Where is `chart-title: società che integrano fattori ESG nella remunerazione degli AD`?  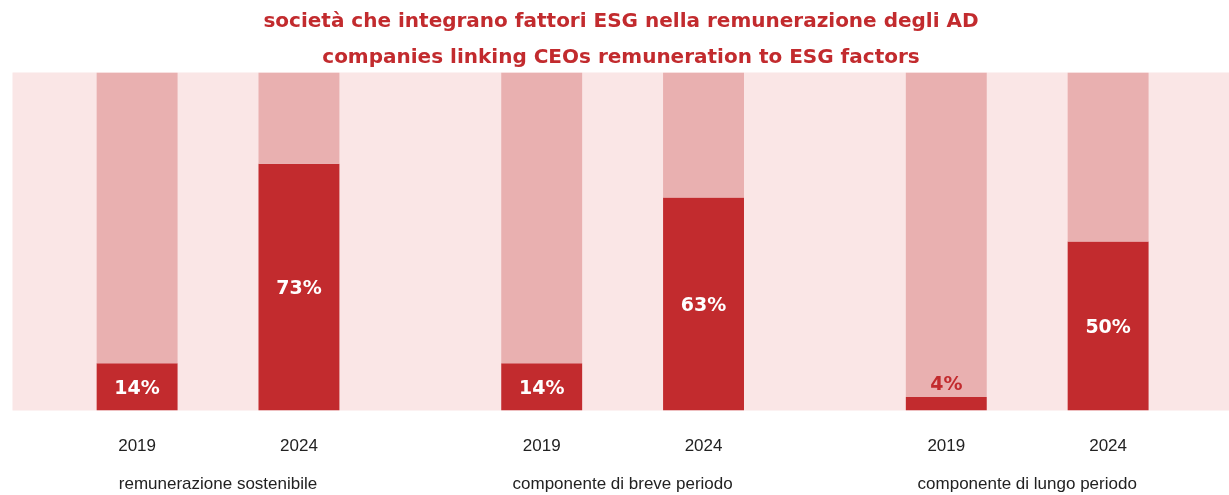
chart-title: società che integrano fattori ESG nella remunerazione degli AD is located at coordinates (621, 19).